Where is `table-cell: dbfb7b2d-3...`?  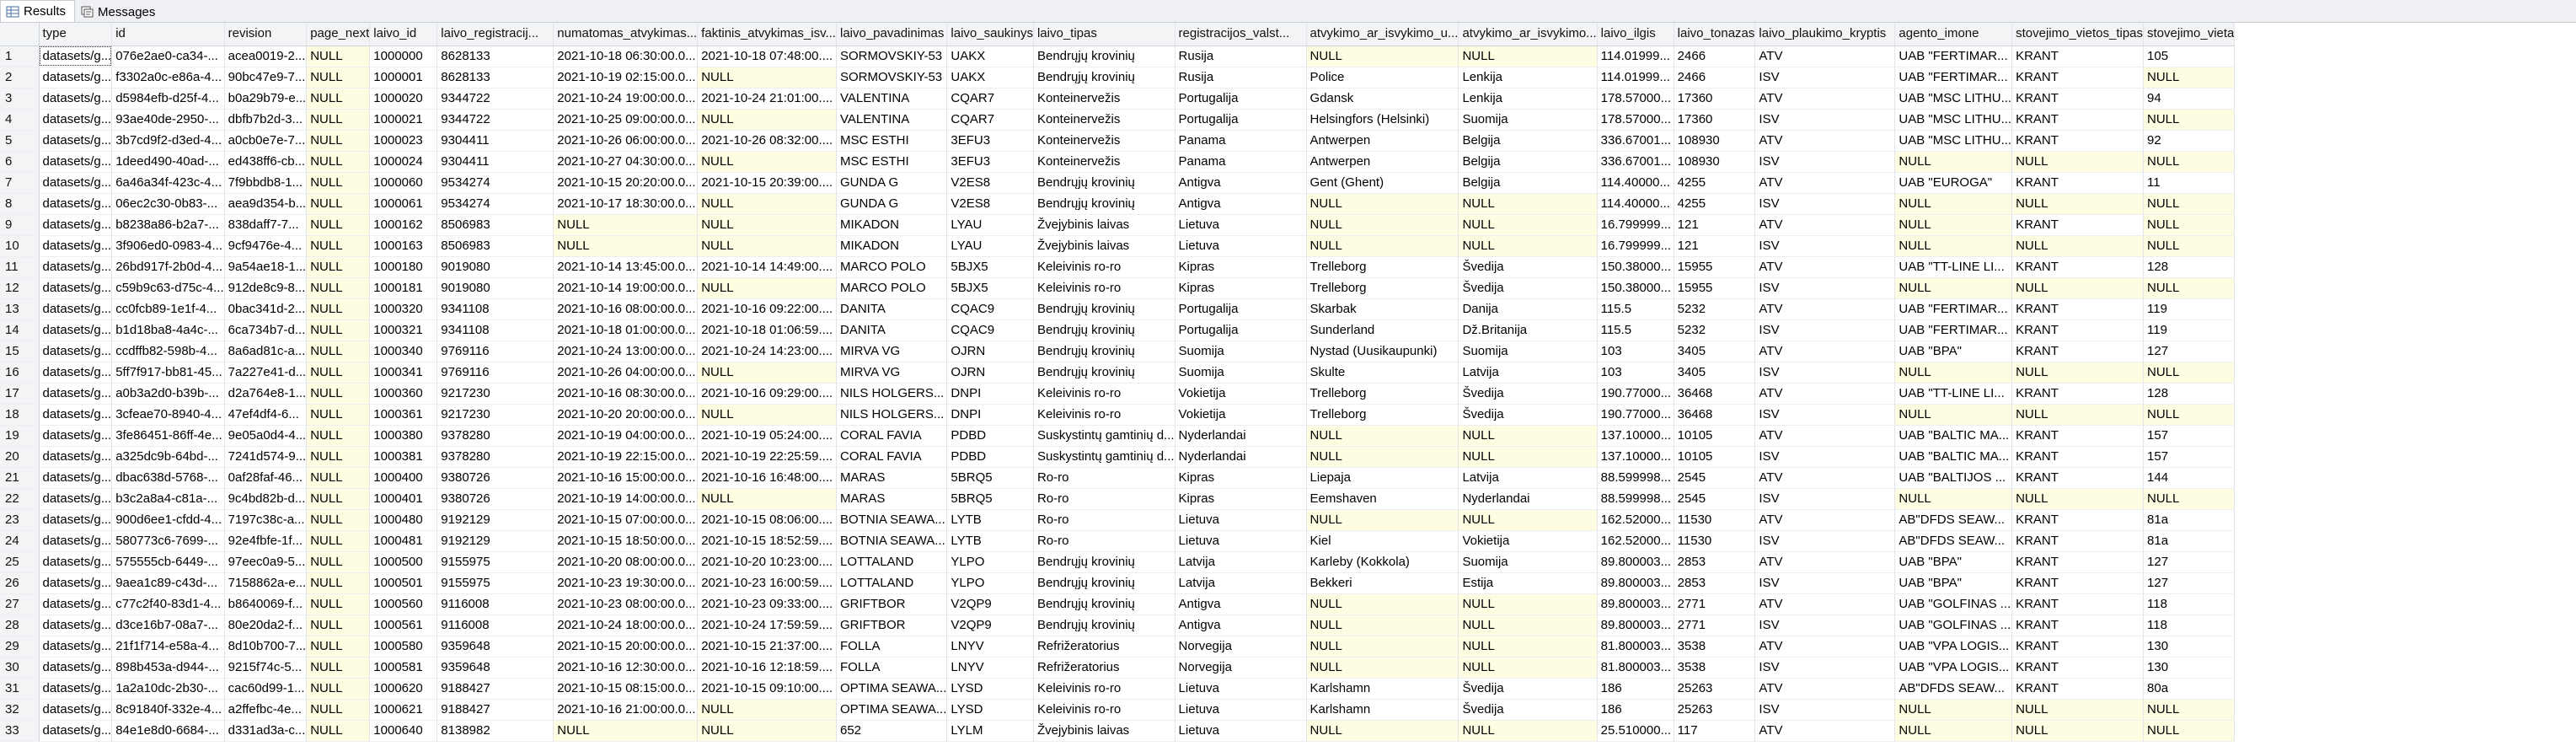 table-cell: dbfb7b2d-3... is located at coordinates (266, 120).